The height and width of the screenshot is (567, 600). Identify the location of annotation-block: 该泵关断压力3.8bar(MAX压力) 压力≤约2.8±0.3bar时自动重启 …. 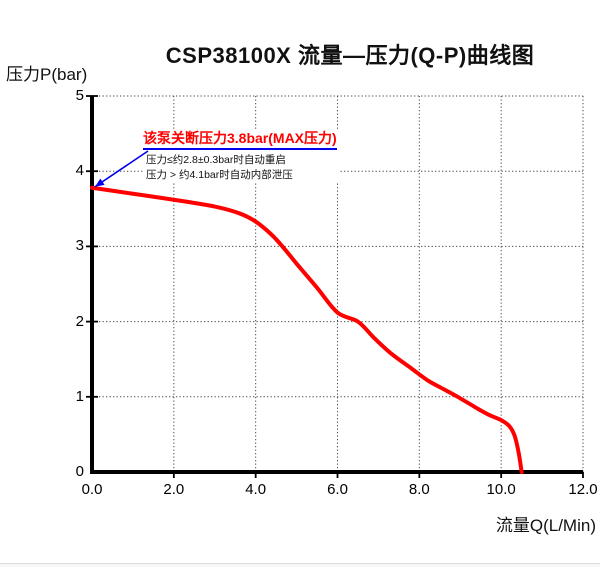
(241, 156).